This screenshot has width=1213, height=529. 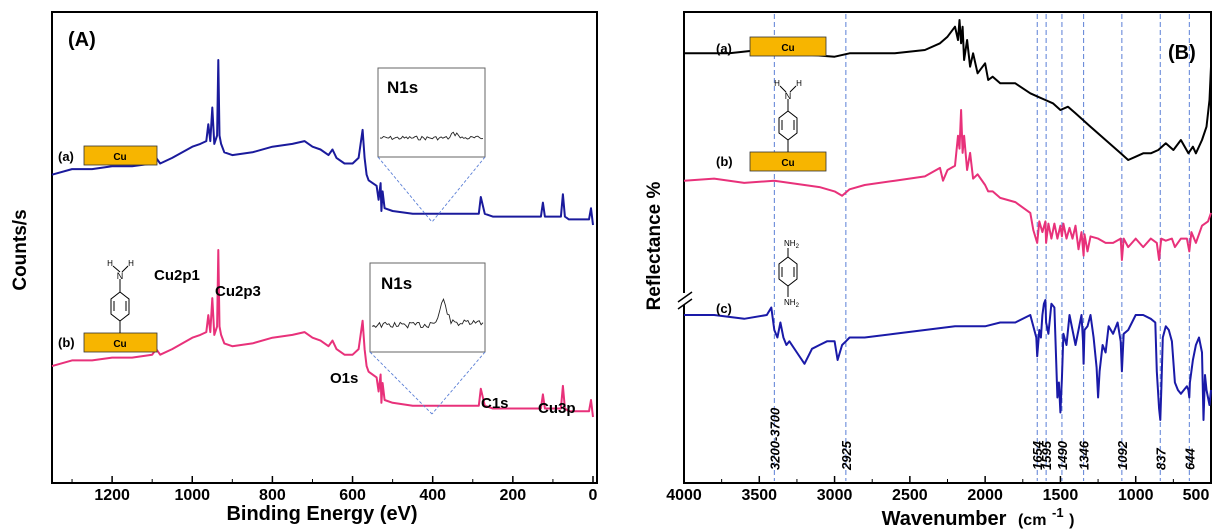 What do you see at coordinates (66, 156) in the screenshot?
I see `panel-a-series-a-label: (a)` at bounding box center [66, 156].